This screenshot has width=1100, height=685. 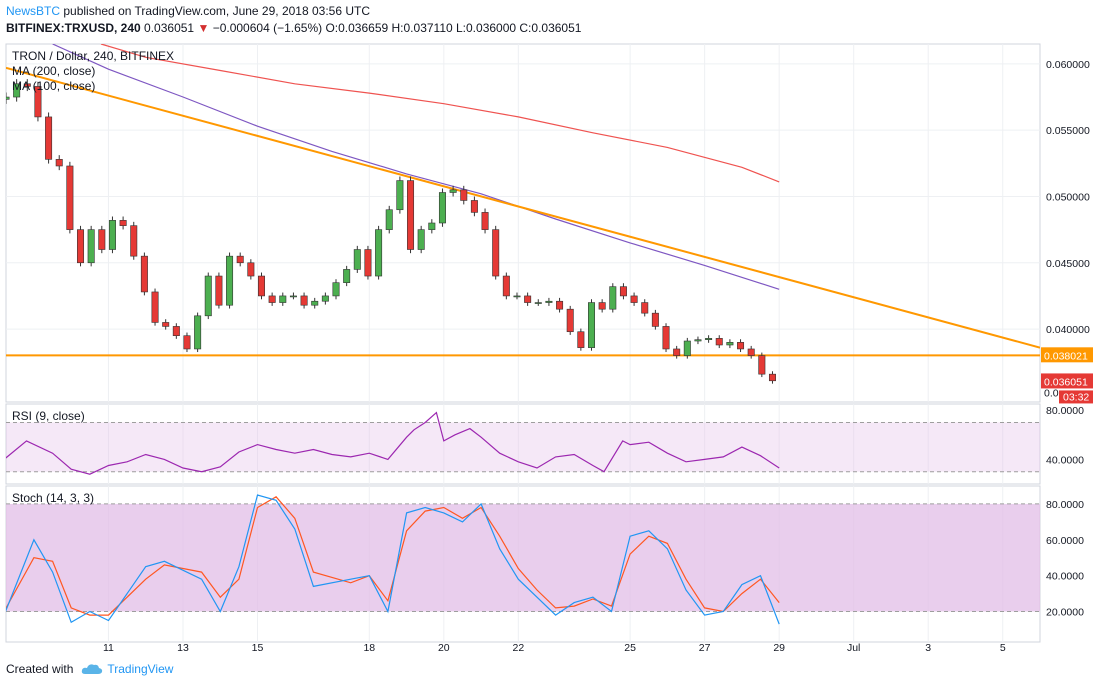 I want to click on ma100-legend: MA (100, close), so click(x=53, y=86).